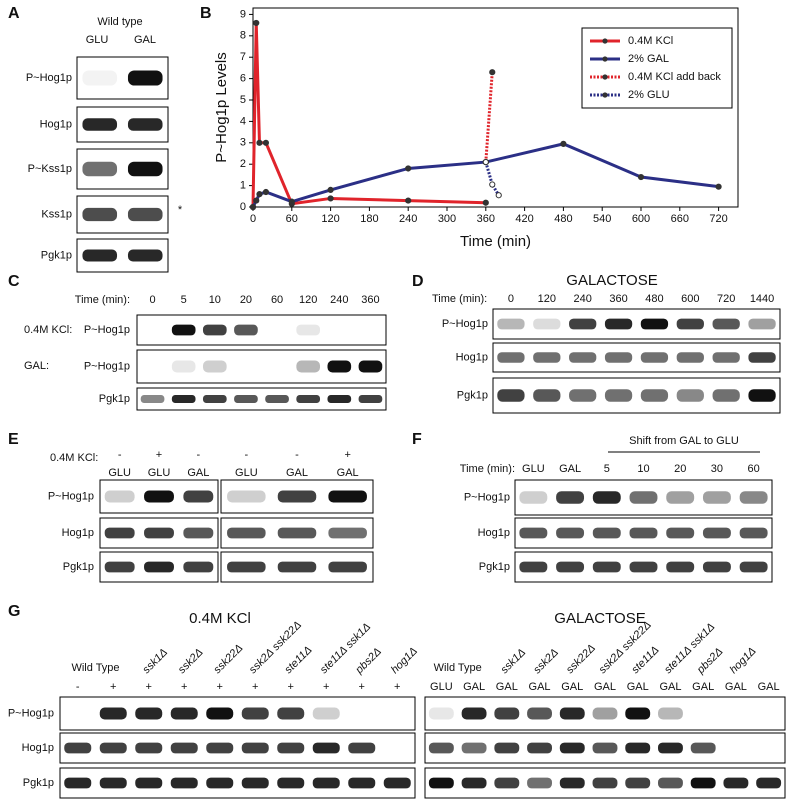 The width and height of the screenshot is (788, 800). What do you see at coordinates (243, 143) in the screenshot?
I see `y-tick-label: 3` at bounding box center [243, 143].